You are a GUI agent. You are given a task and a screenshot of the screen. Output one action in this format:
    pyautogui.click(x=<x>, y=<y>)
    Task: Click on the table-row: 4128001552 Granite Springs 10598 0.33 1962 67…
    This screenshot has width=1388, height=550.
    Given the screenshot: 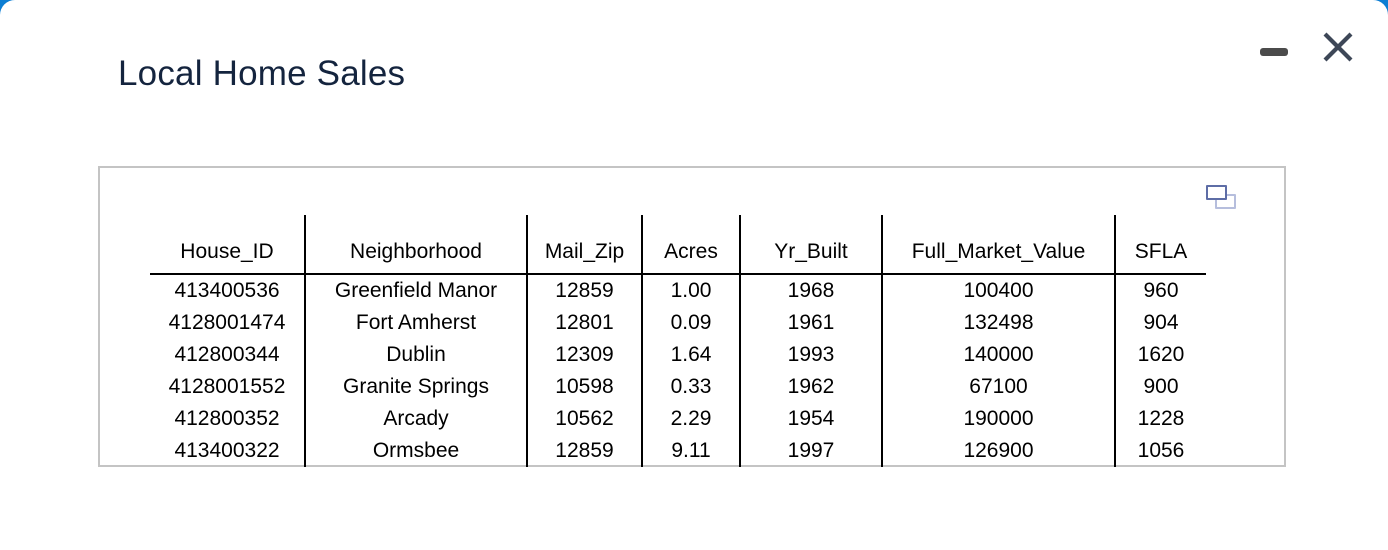 What is the action you would take?
    pyautogui.click(x=678, y=387)
    